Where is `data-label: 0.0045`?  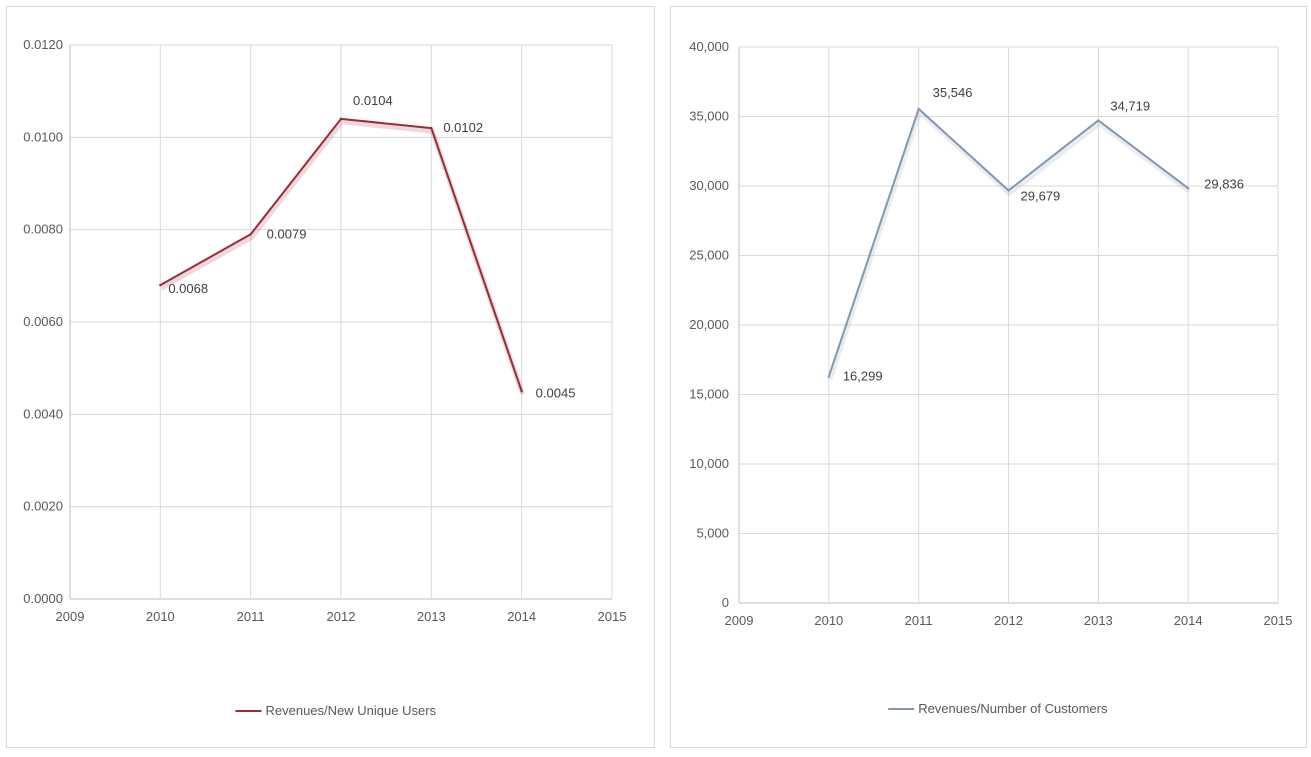 data-label: 0.0045 is located at coordinates (556, 392).